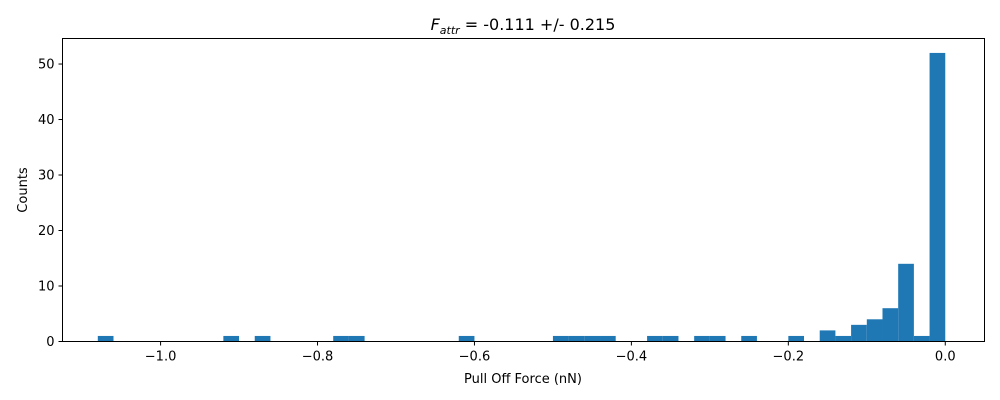 This screenshot has height=400, width=1000. I want to click on x-axis-ticks: −1.0 −0.8 −0.6 −0.4 −0.2 0.0, so click(550, 353).